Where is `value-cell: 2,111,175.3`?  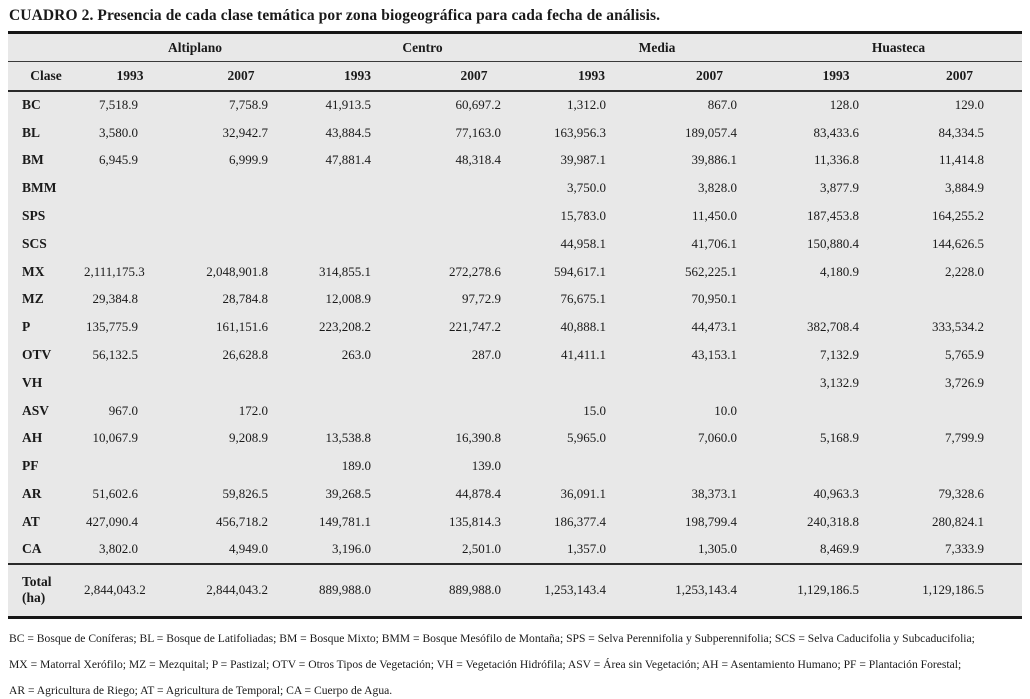
value-cell: 2,111,175.3 is located at coordinates (114, 271).